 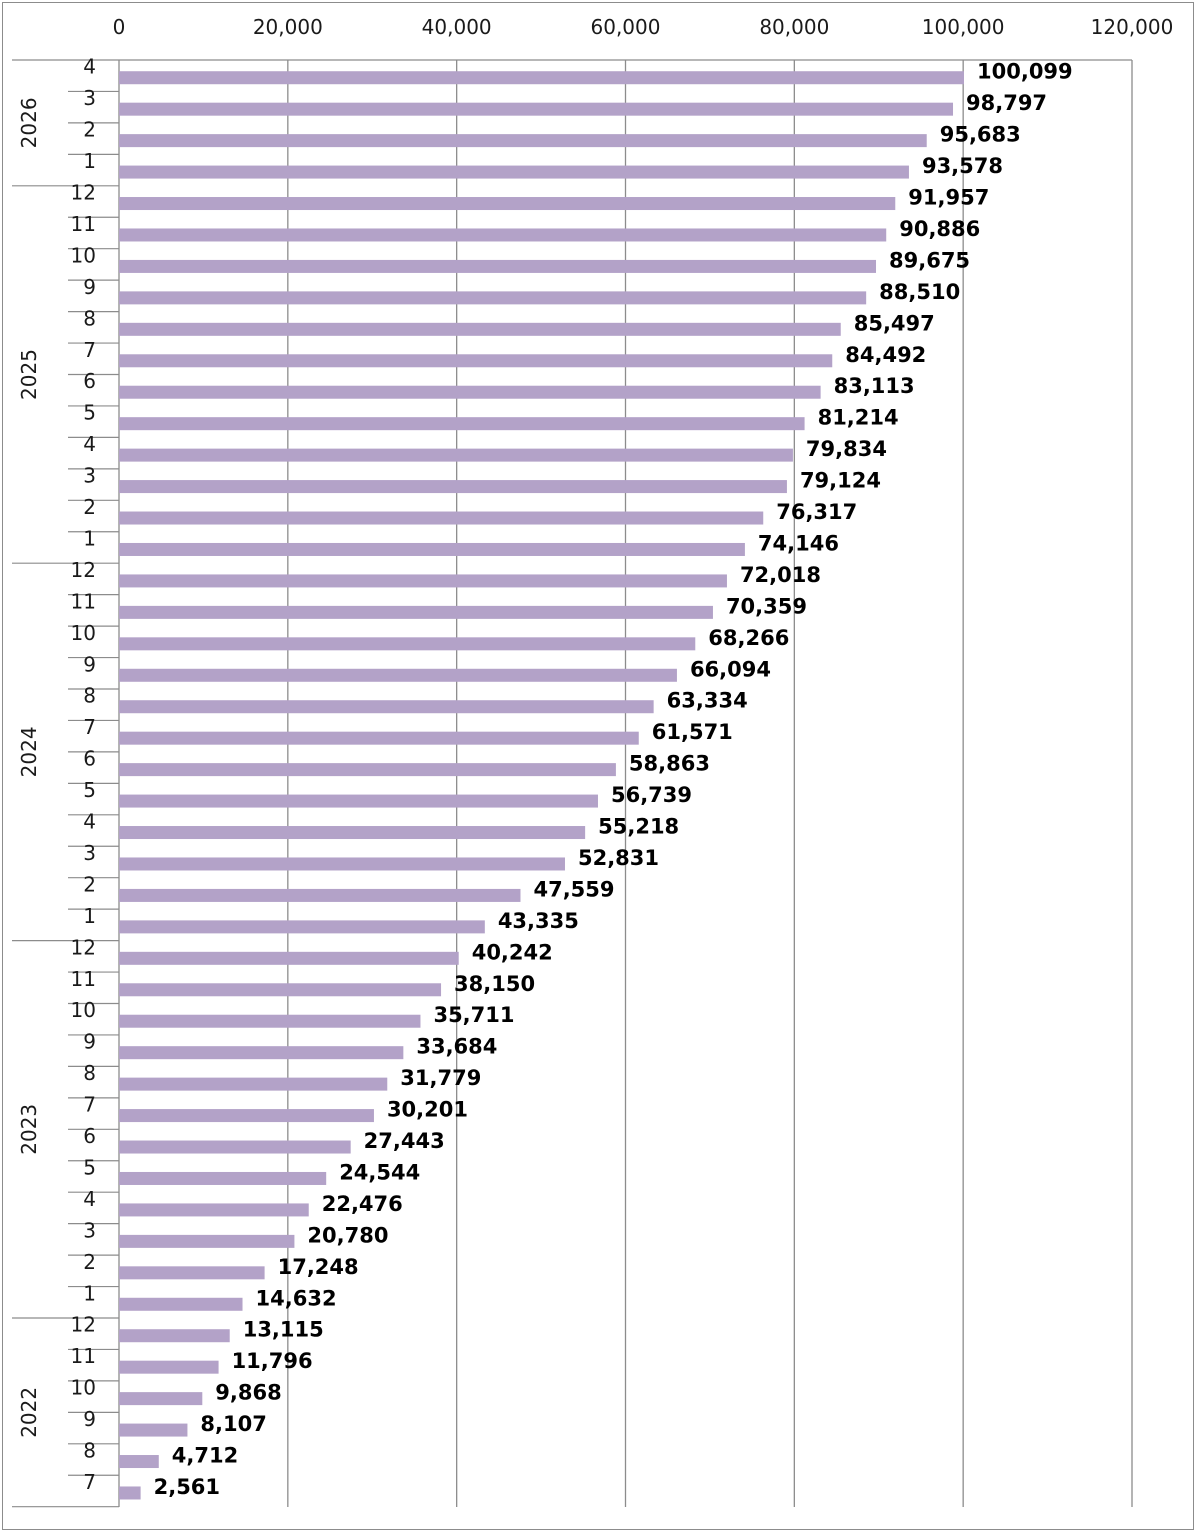 I want to click on data-label: 9,868, so click(x=248, y=1393).